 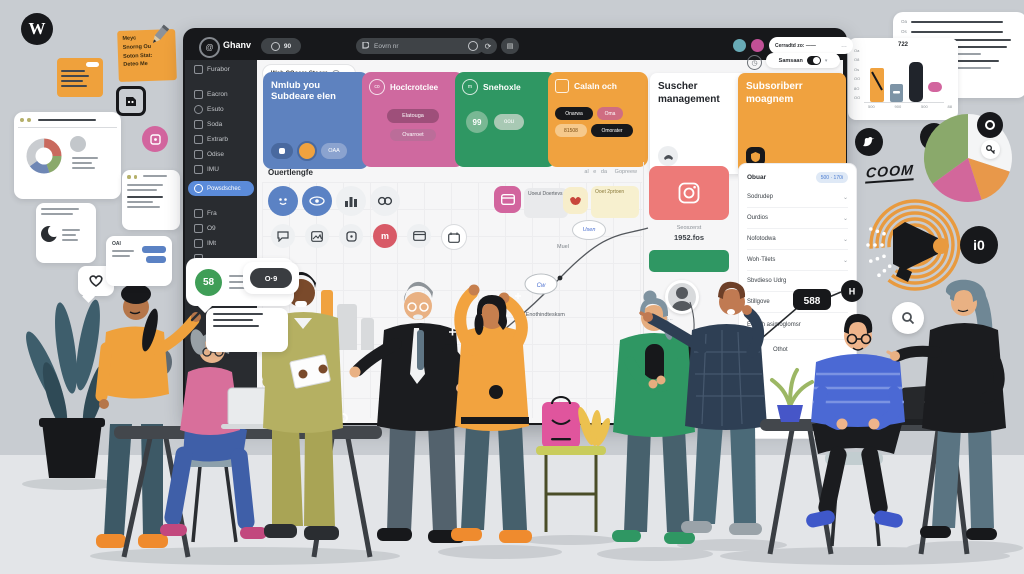 What do you see at coordinates (615, 202) in the screenshot?
I see `tile-label: Ooet 2prtoen` at bounding box center [615, 202].